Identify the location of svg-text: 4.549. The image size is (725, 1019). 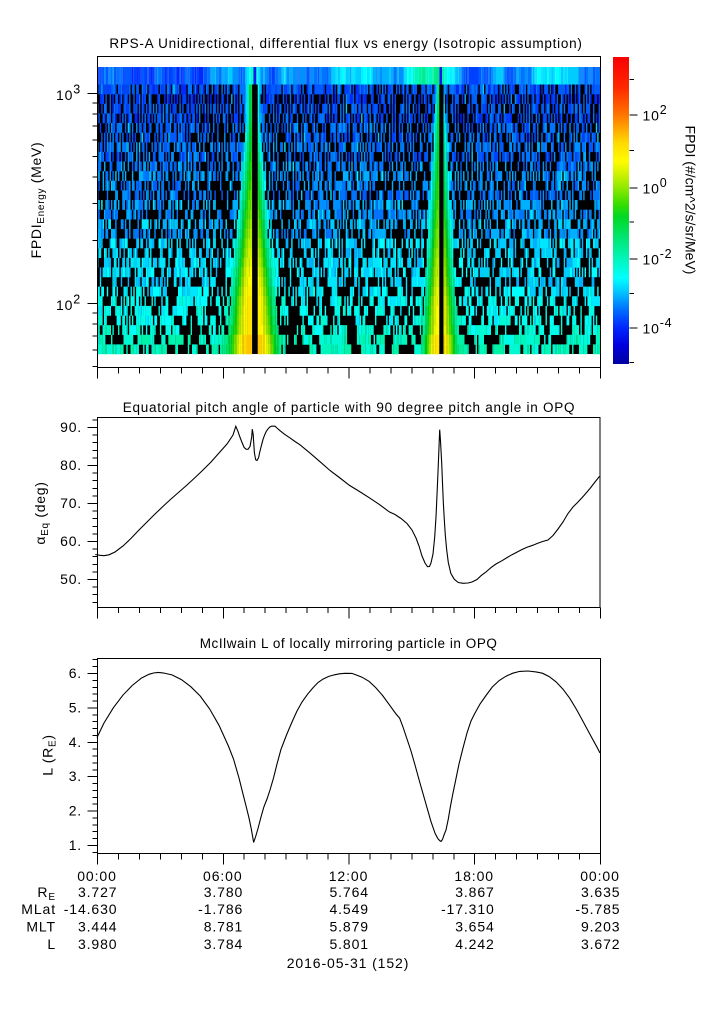
(349, 909).